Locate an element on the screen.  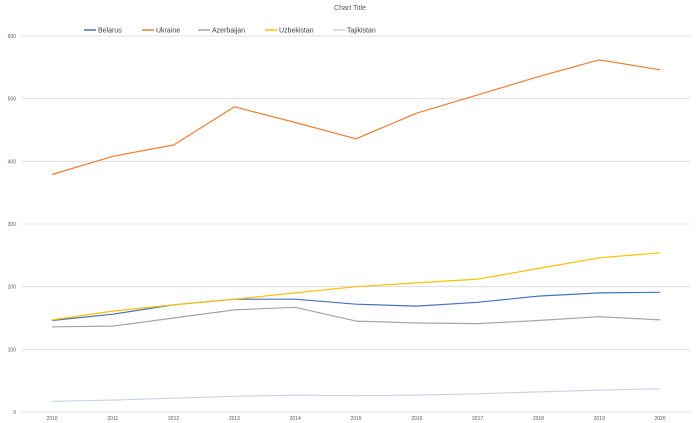
x-tick-label: 2010 is located at coordinates (51, 419).